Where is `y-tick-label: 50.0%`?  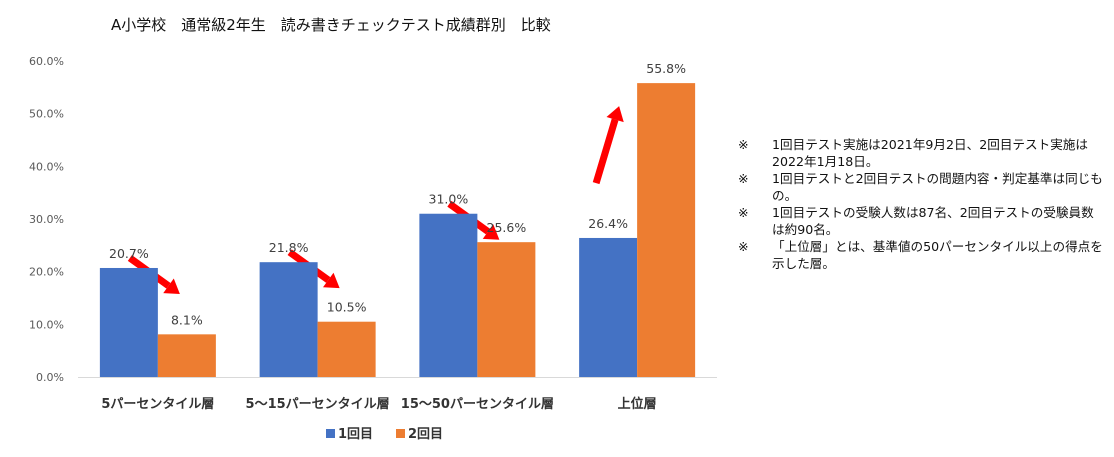 y-tick-label: 50.0% is located at coordinates (46, 114).